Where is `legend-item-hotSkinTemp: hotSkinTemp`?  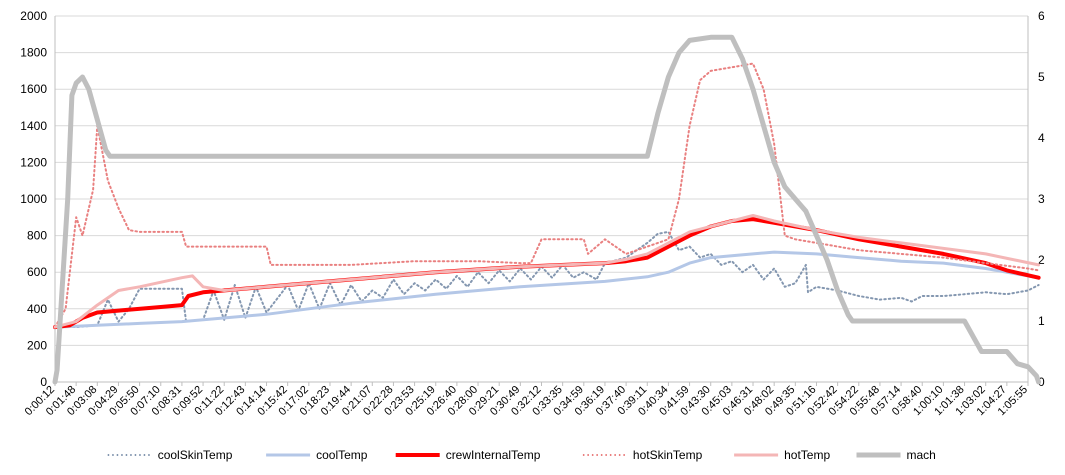
legend-item-hotSkinTemp: hotSkinTemp is located at coordinates (642, 455).